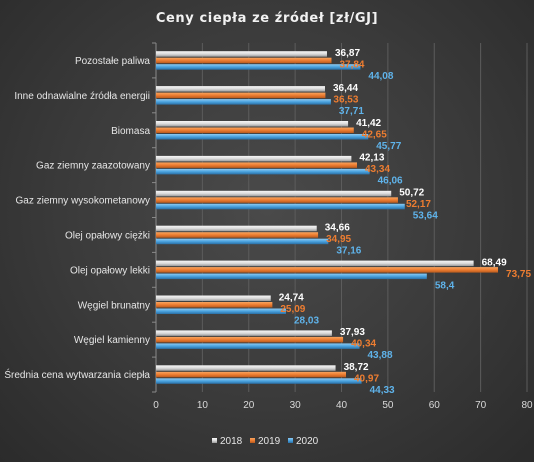 The height and width of the screenshot is (462, 534). Describe the element at coordinates (292, 309) in the screenshot. I see `data-label-2019: 25,09` at that location.